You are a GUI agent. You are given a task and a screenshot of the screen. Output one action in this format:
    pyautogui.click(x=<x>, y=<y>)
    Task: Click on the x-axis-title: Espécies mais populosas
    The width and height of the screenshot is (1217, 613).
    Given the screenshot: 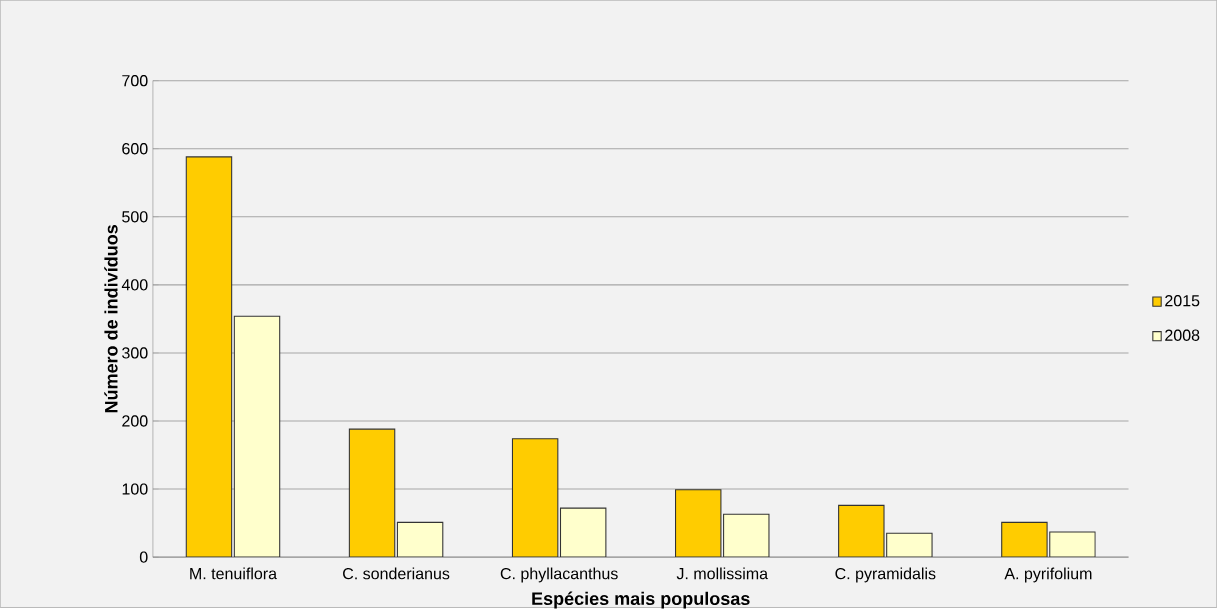 What is the action you would take?
    pyautogui.click(x=641, y=600)
    